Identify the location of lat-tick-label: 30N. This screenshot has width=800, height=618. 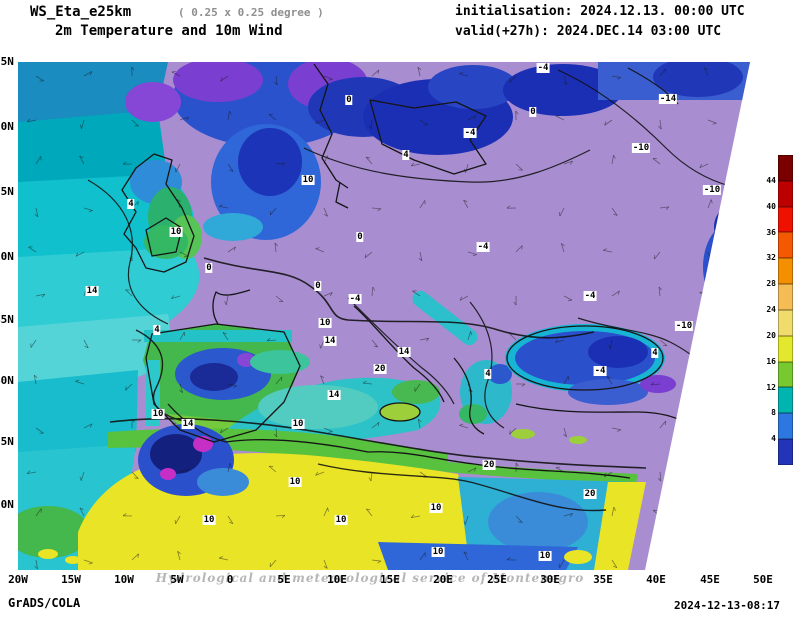
(7, 504).